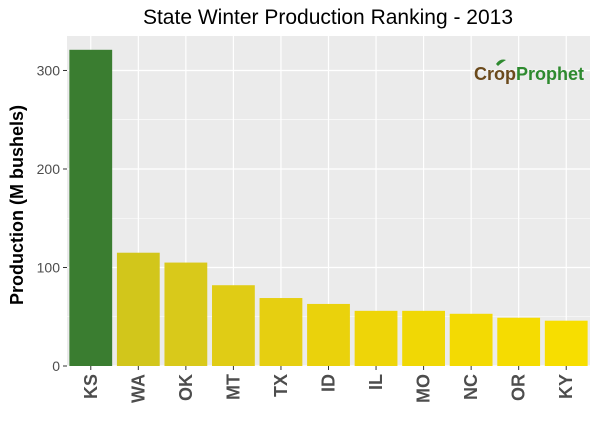  What do you see at coordinates (49, 169) in the screenshot?
I see `y-tick-label: 200` at bounding box center [49, 169].